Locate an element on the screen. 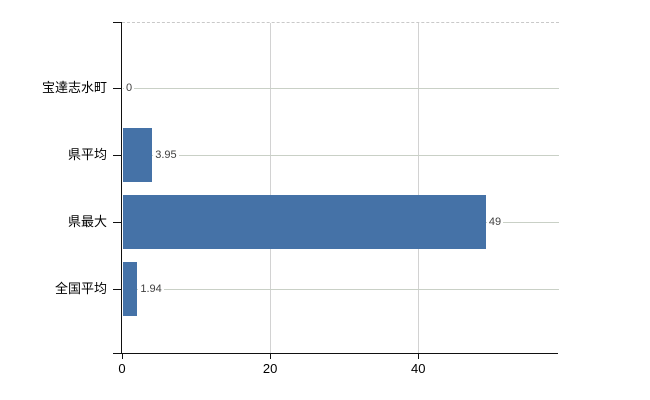  plot-top-border is located at coordinates (340, 22).